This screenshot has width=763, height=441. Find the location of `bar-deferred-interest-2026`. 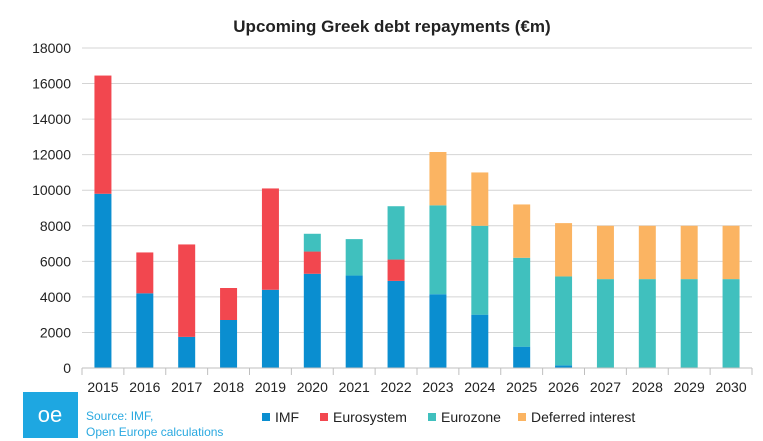

bar-deferred-interest-2026 is located at coordinates (564, 250).